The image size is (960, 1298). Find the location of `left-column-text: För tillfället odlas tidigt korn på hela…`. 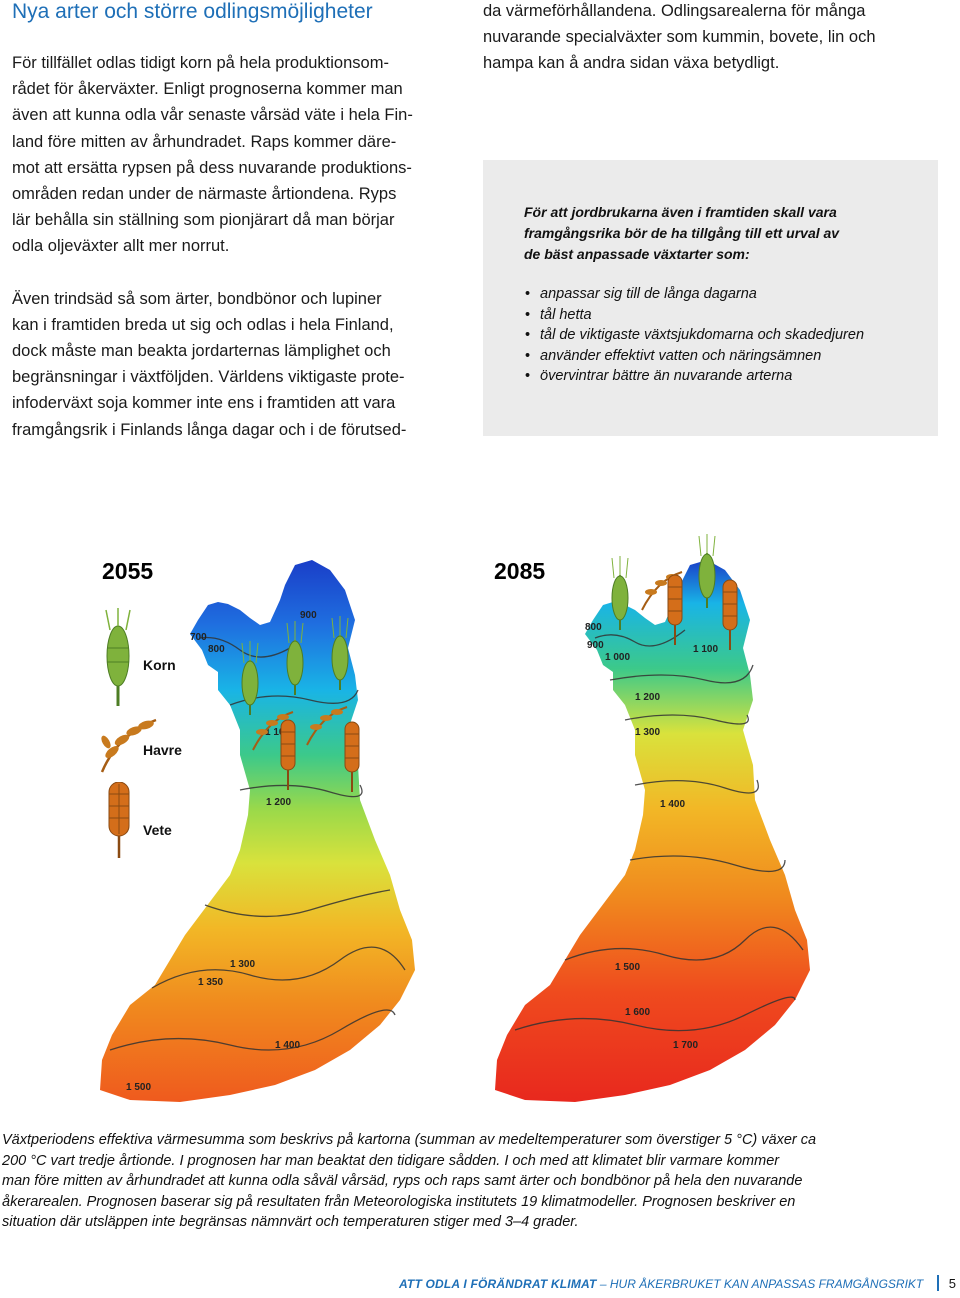

left-column-text: För tillfället odlas tidigt korn på hela… is located at coordinates (229, 246).